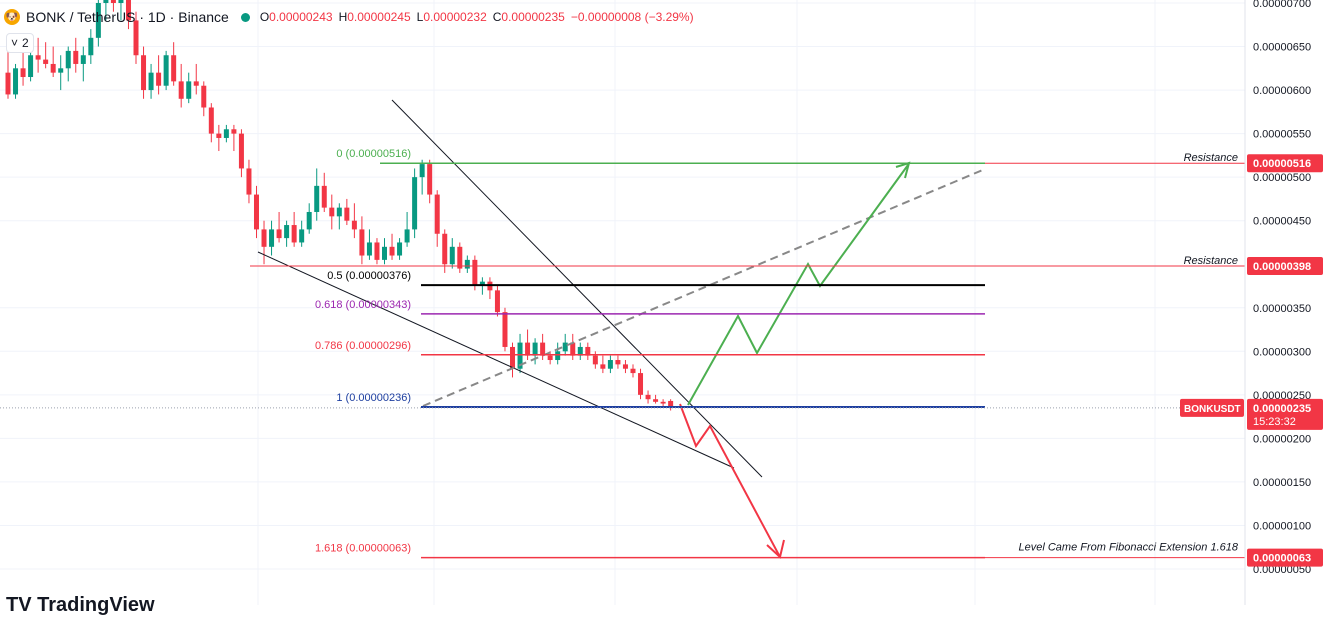 The width and height of the screenshot is (1329, 617). I want to click on ohlc-key: L, so click(420, 17).